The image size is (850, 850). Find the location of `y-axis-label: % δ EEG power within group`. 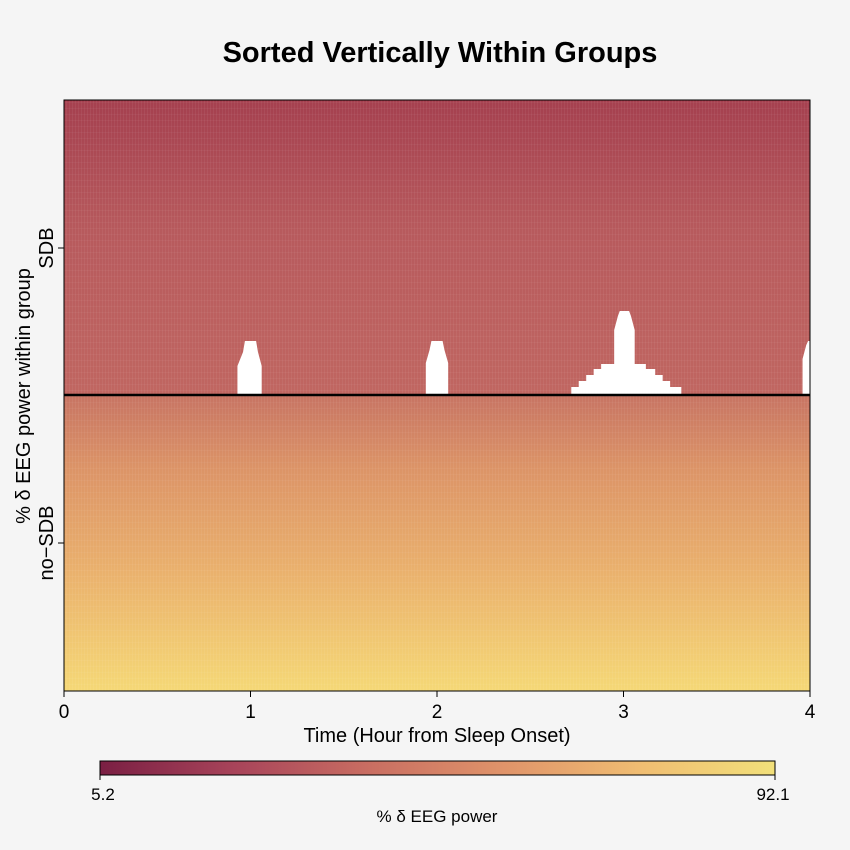

y-axis-label: % δ EEG power within group is located at coordinates (24, 396).